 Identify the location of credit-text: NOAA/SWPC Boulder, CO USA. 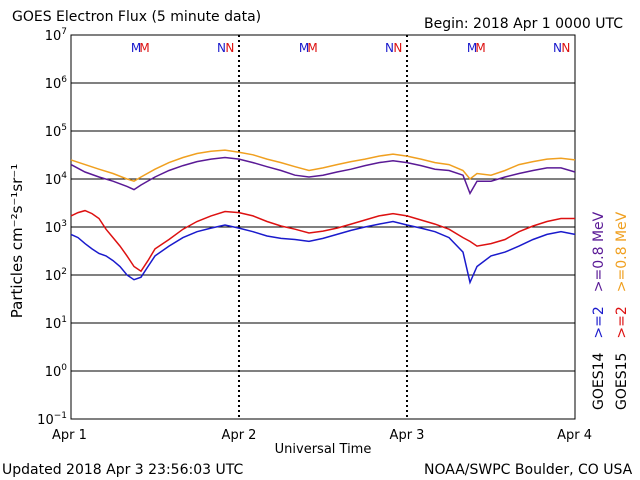
(528, 470).